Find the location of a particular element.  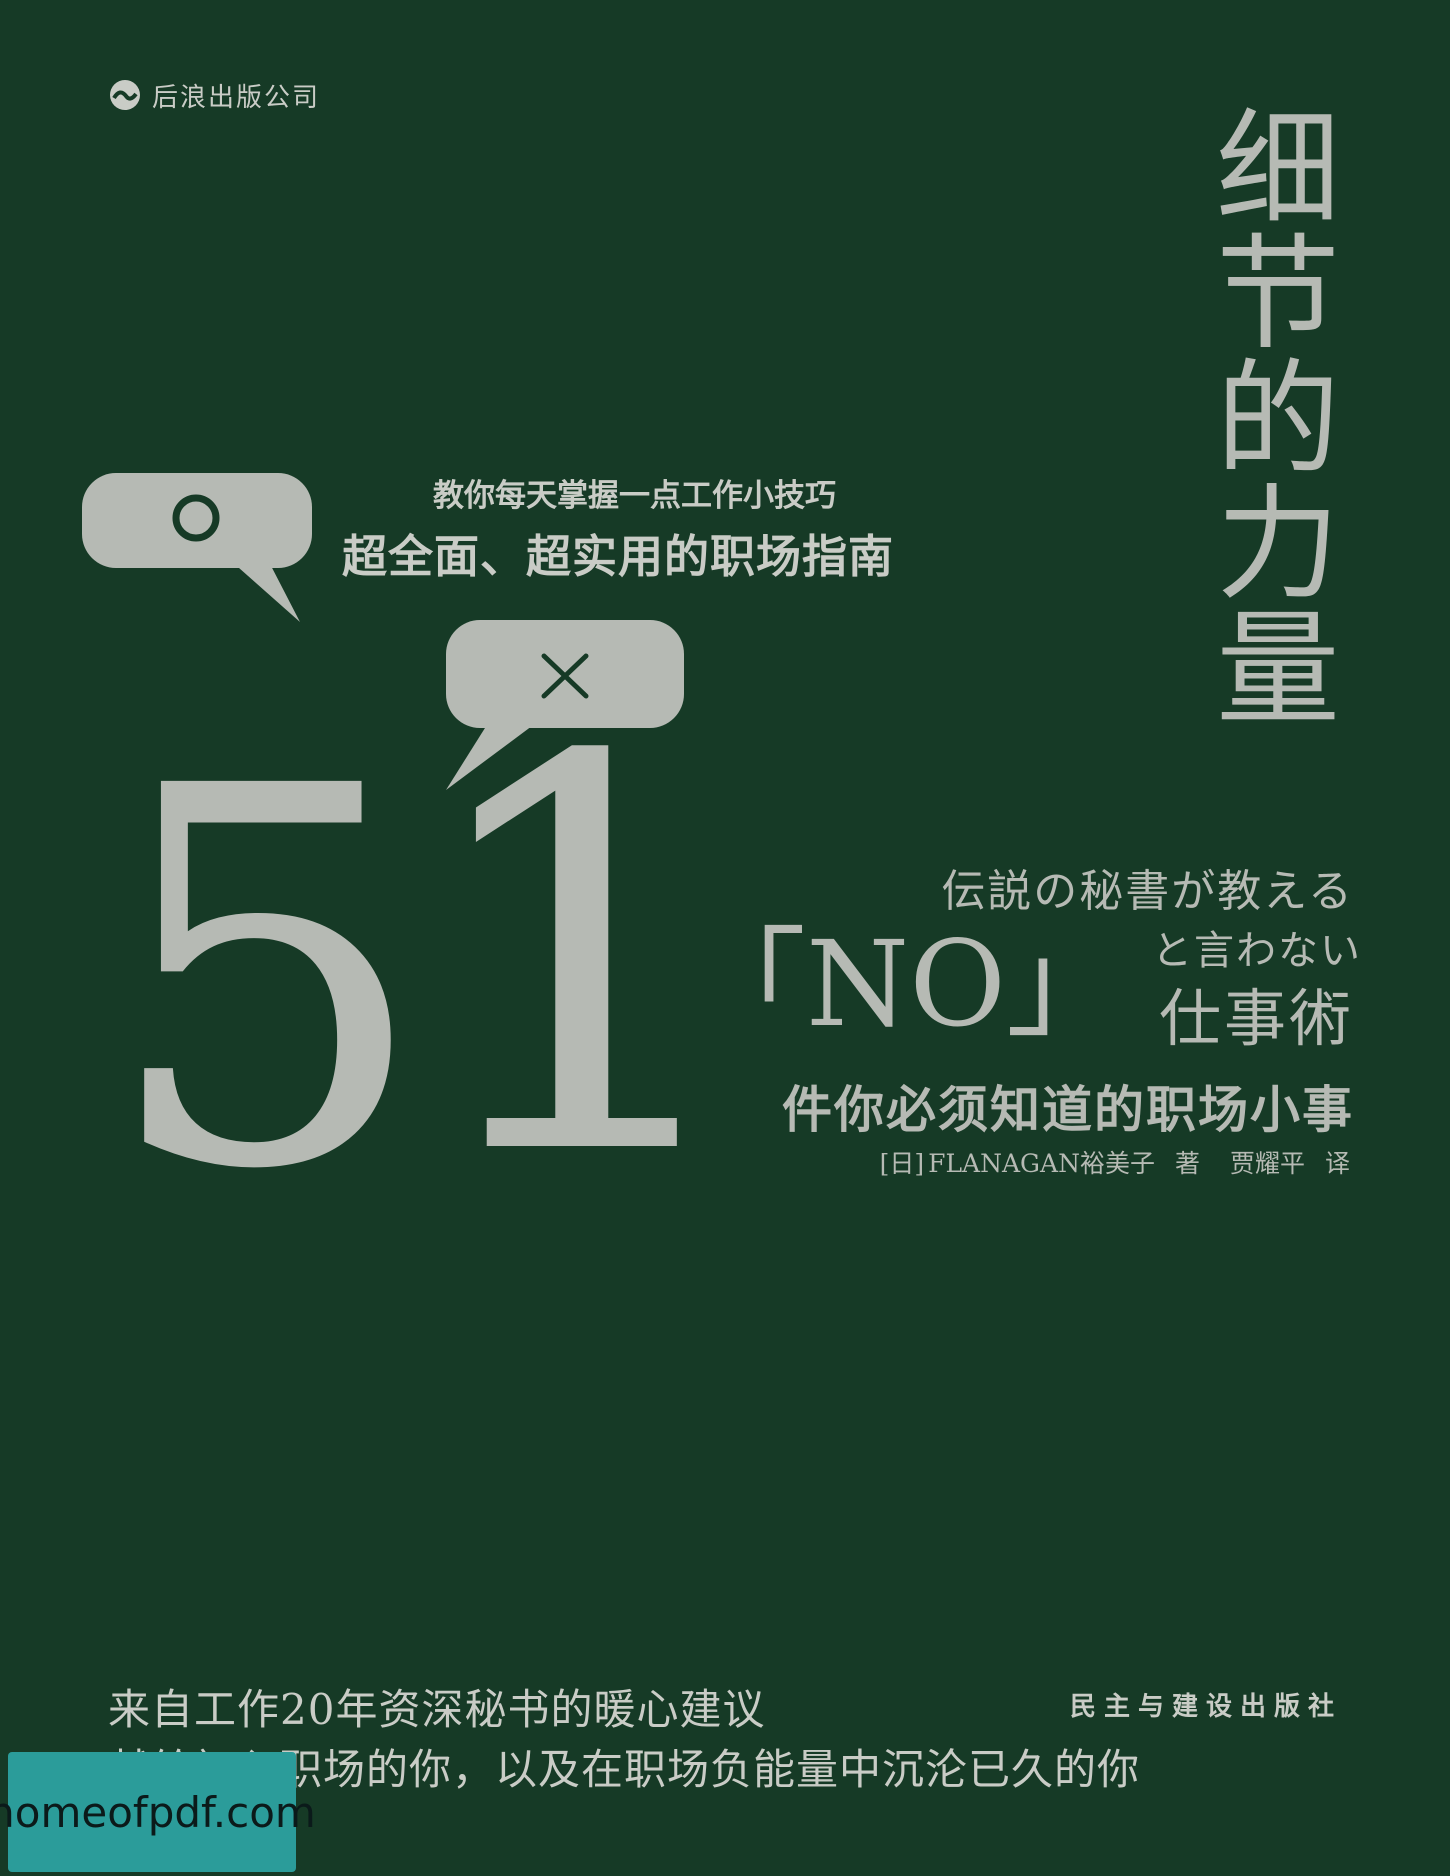

wave-logo-icon is located at coordinates (125, 95).